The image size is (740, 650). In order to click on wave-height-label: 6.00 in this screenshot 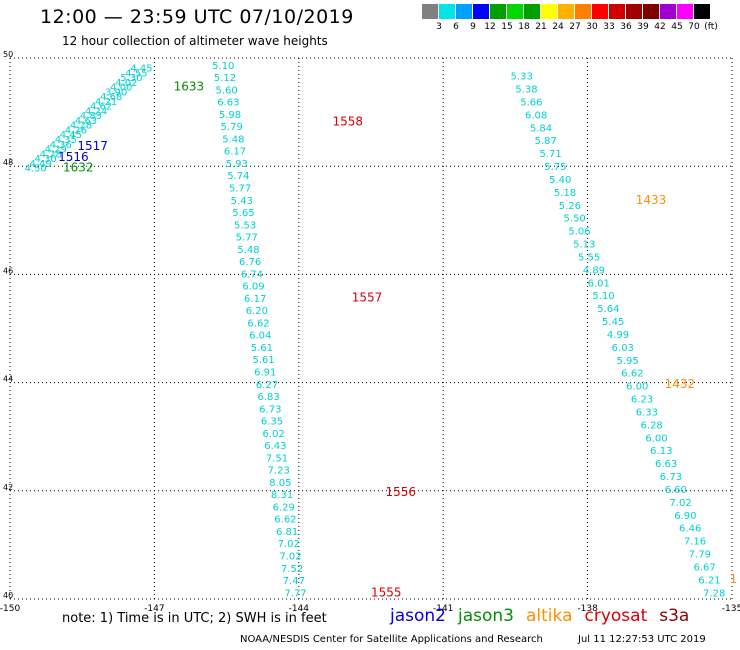, I will do `click(637, 387)`.